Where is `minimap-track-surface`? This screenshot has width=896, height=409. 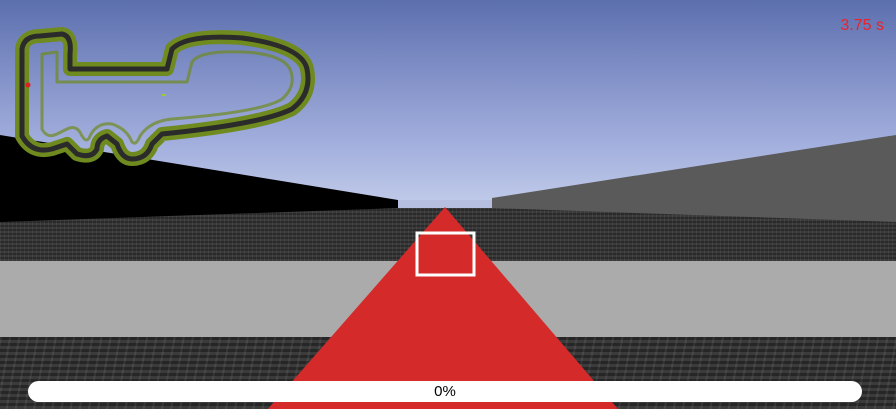 minimap-track-surface is located at coordinates (165, 96).